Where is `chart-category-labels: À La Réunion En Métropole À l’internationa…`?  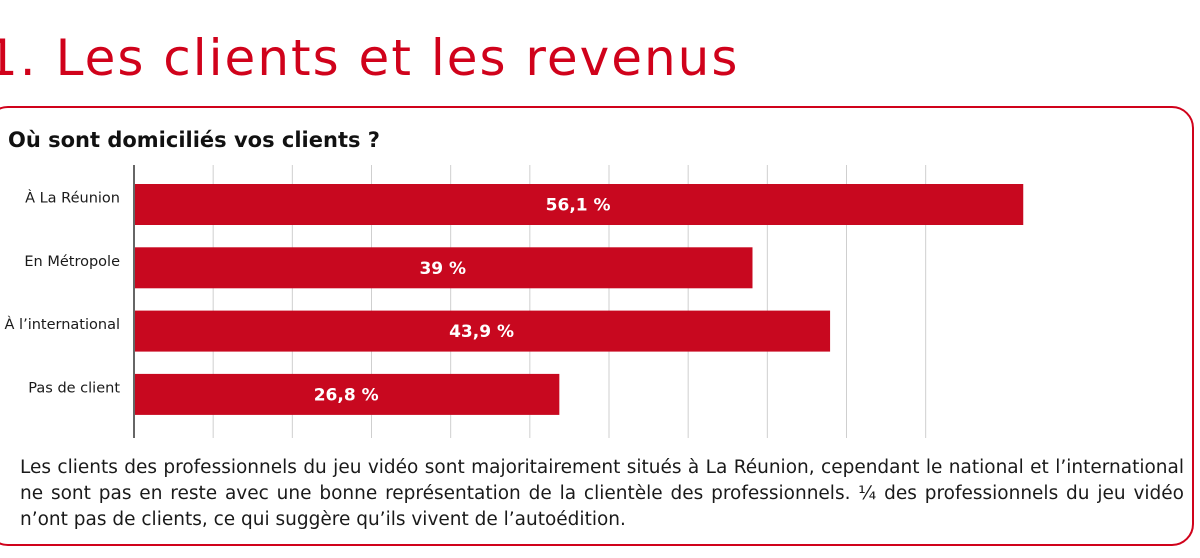
chart-category-labels: À La Réunion En Métropole À l’internationa… is located at coordinates (63, 293).